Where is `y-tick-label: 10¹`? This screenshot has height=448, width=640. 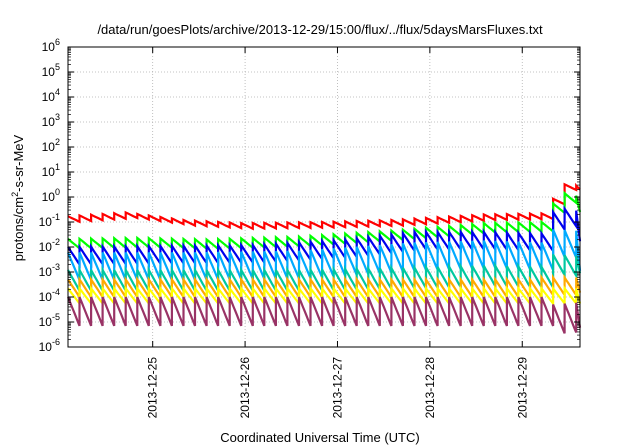
y-tick-label: 10¹ is located at coordinates (51, 170).